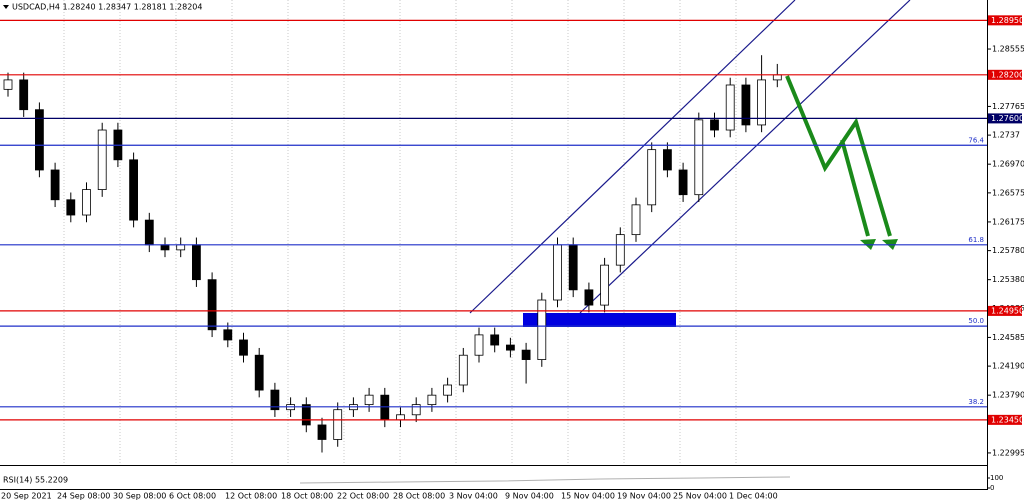 The image size is (1024, 501). I want to click on x-tick-label: 18 Oct 08:00, so click(307, 496).